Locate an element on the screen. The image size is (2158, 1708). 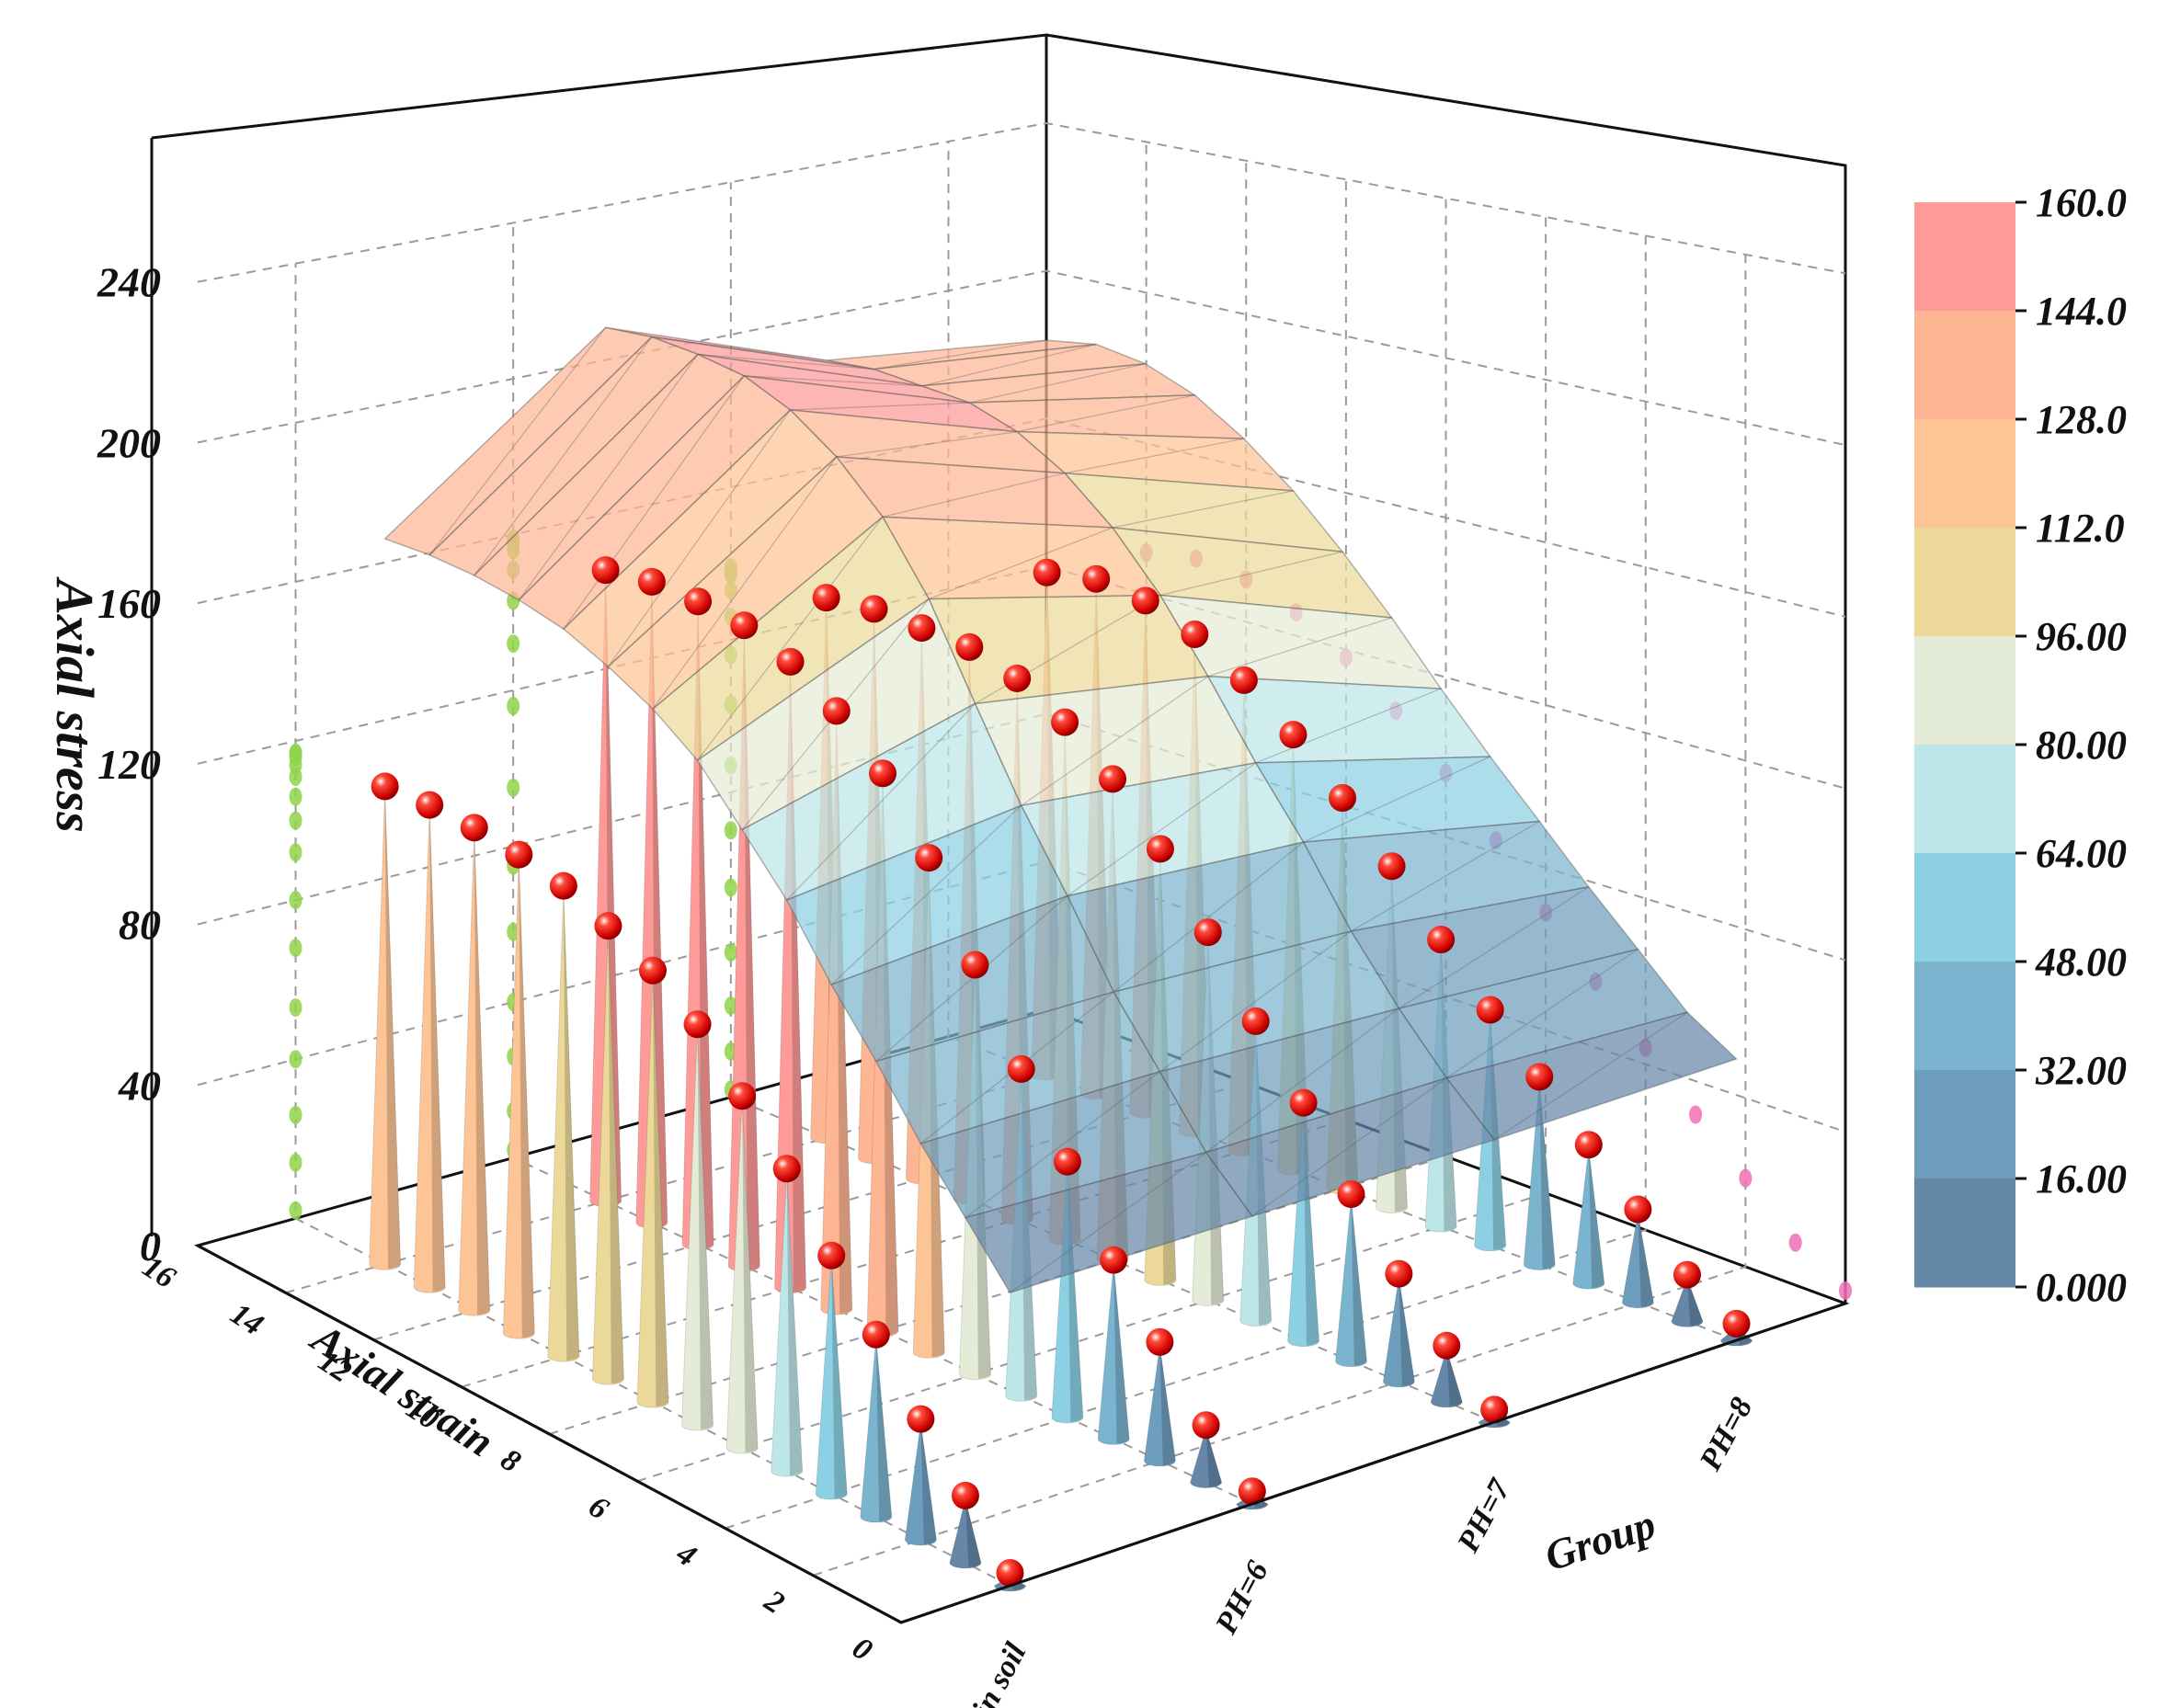
colorbar-tick-label: 0.000 is located at coordinates (2081, 1287).